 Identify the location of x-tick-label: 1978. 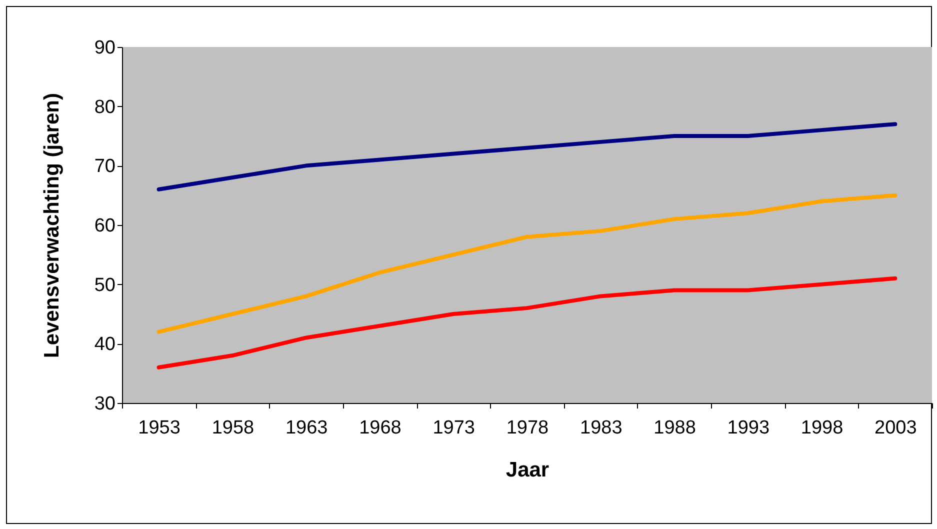
(527, 428).